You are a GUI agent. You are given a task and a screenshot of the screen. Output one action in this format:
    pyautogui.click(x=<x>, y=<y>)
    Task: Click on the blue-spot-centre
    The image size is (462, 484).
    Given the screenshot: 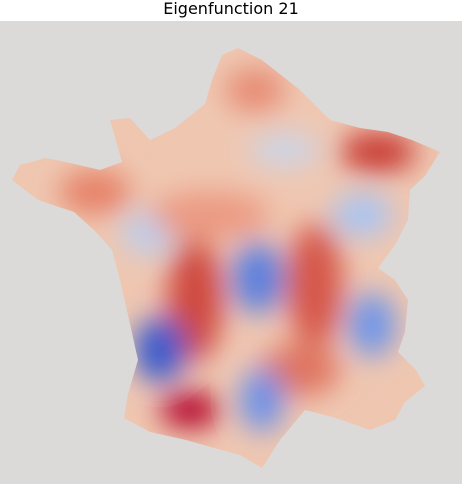 What is the action you would take?
    pyautogui.click(x=258, y=278)
    